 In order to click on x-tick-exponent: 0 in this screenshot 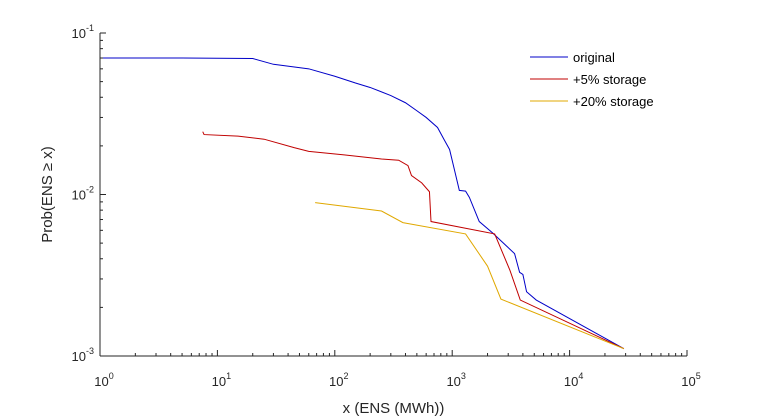, I will do `click(111, 376)`.